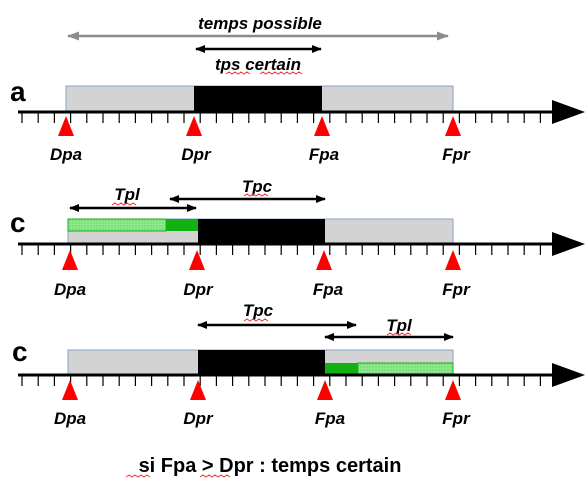 Image resolution: width=585 pixels, height=484 pixels. I want to click on row-b-time-axis, so click(301, 244).